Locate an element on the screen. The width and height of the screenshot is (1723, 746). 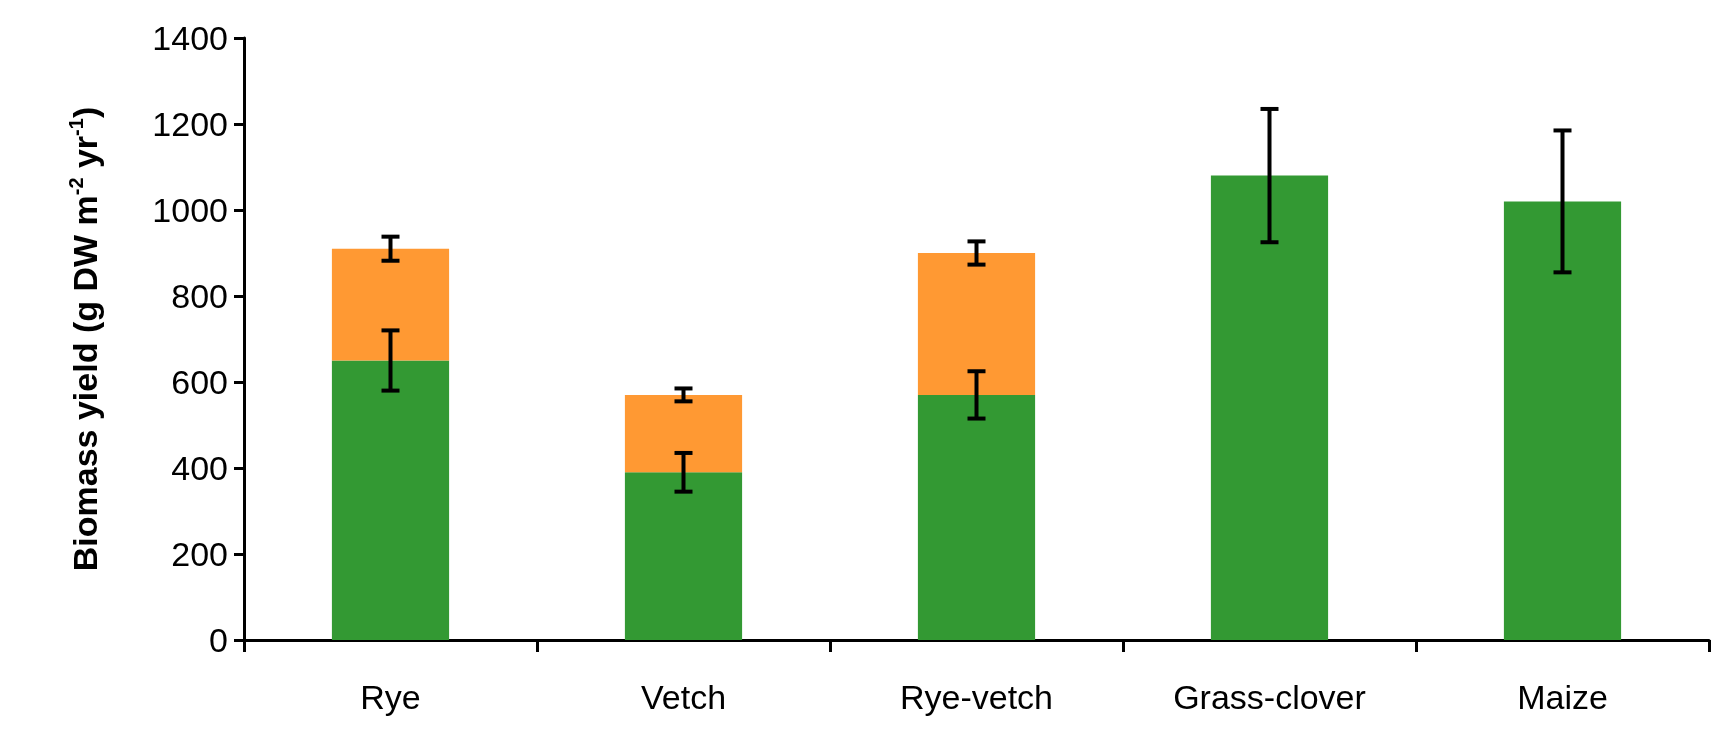
y-axis-title: Biomass yield (g DW m-2 yr-1) is located at coordinates (84, 339).